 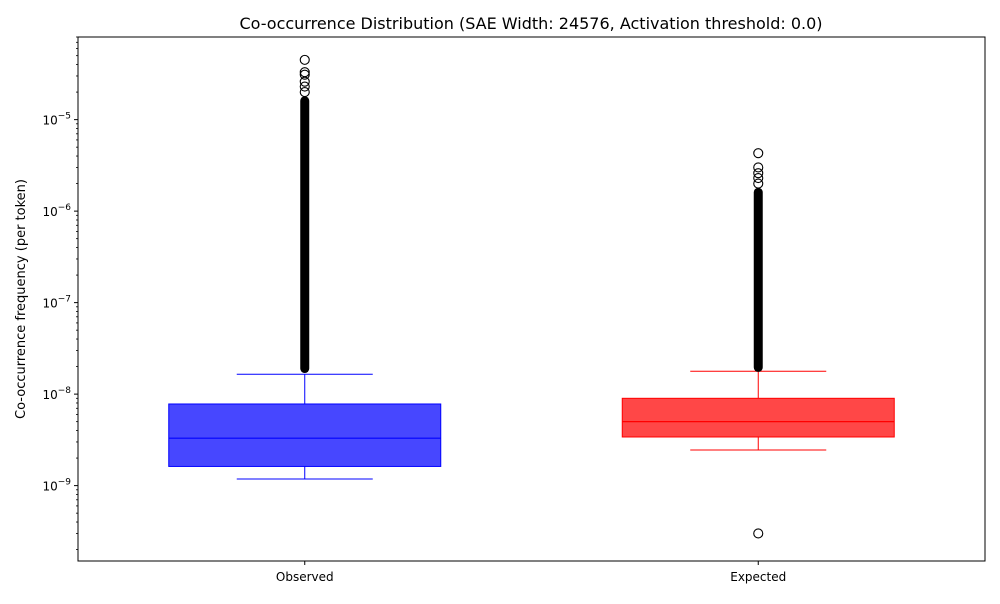 I want to click on expected-outlier-band-core, so click(x=758, y=279).